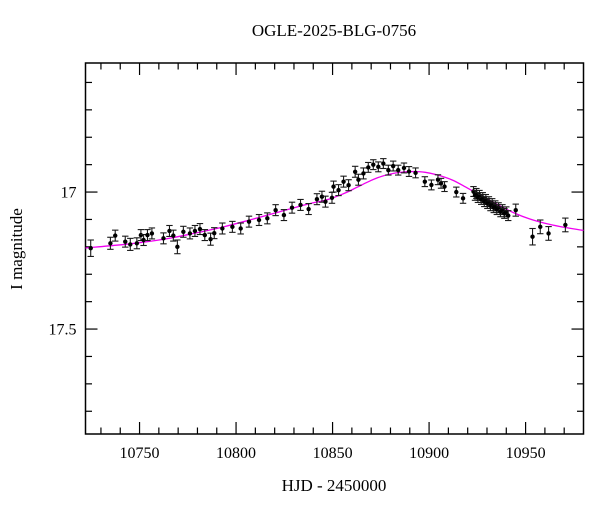 Image resolution: width=600 pixels, height=512 pixels. What do you see at coordinates (334, 485) in the screenshot?
I see `x-axis-label: HJD - 2450000` at bounding box center [334, 485].